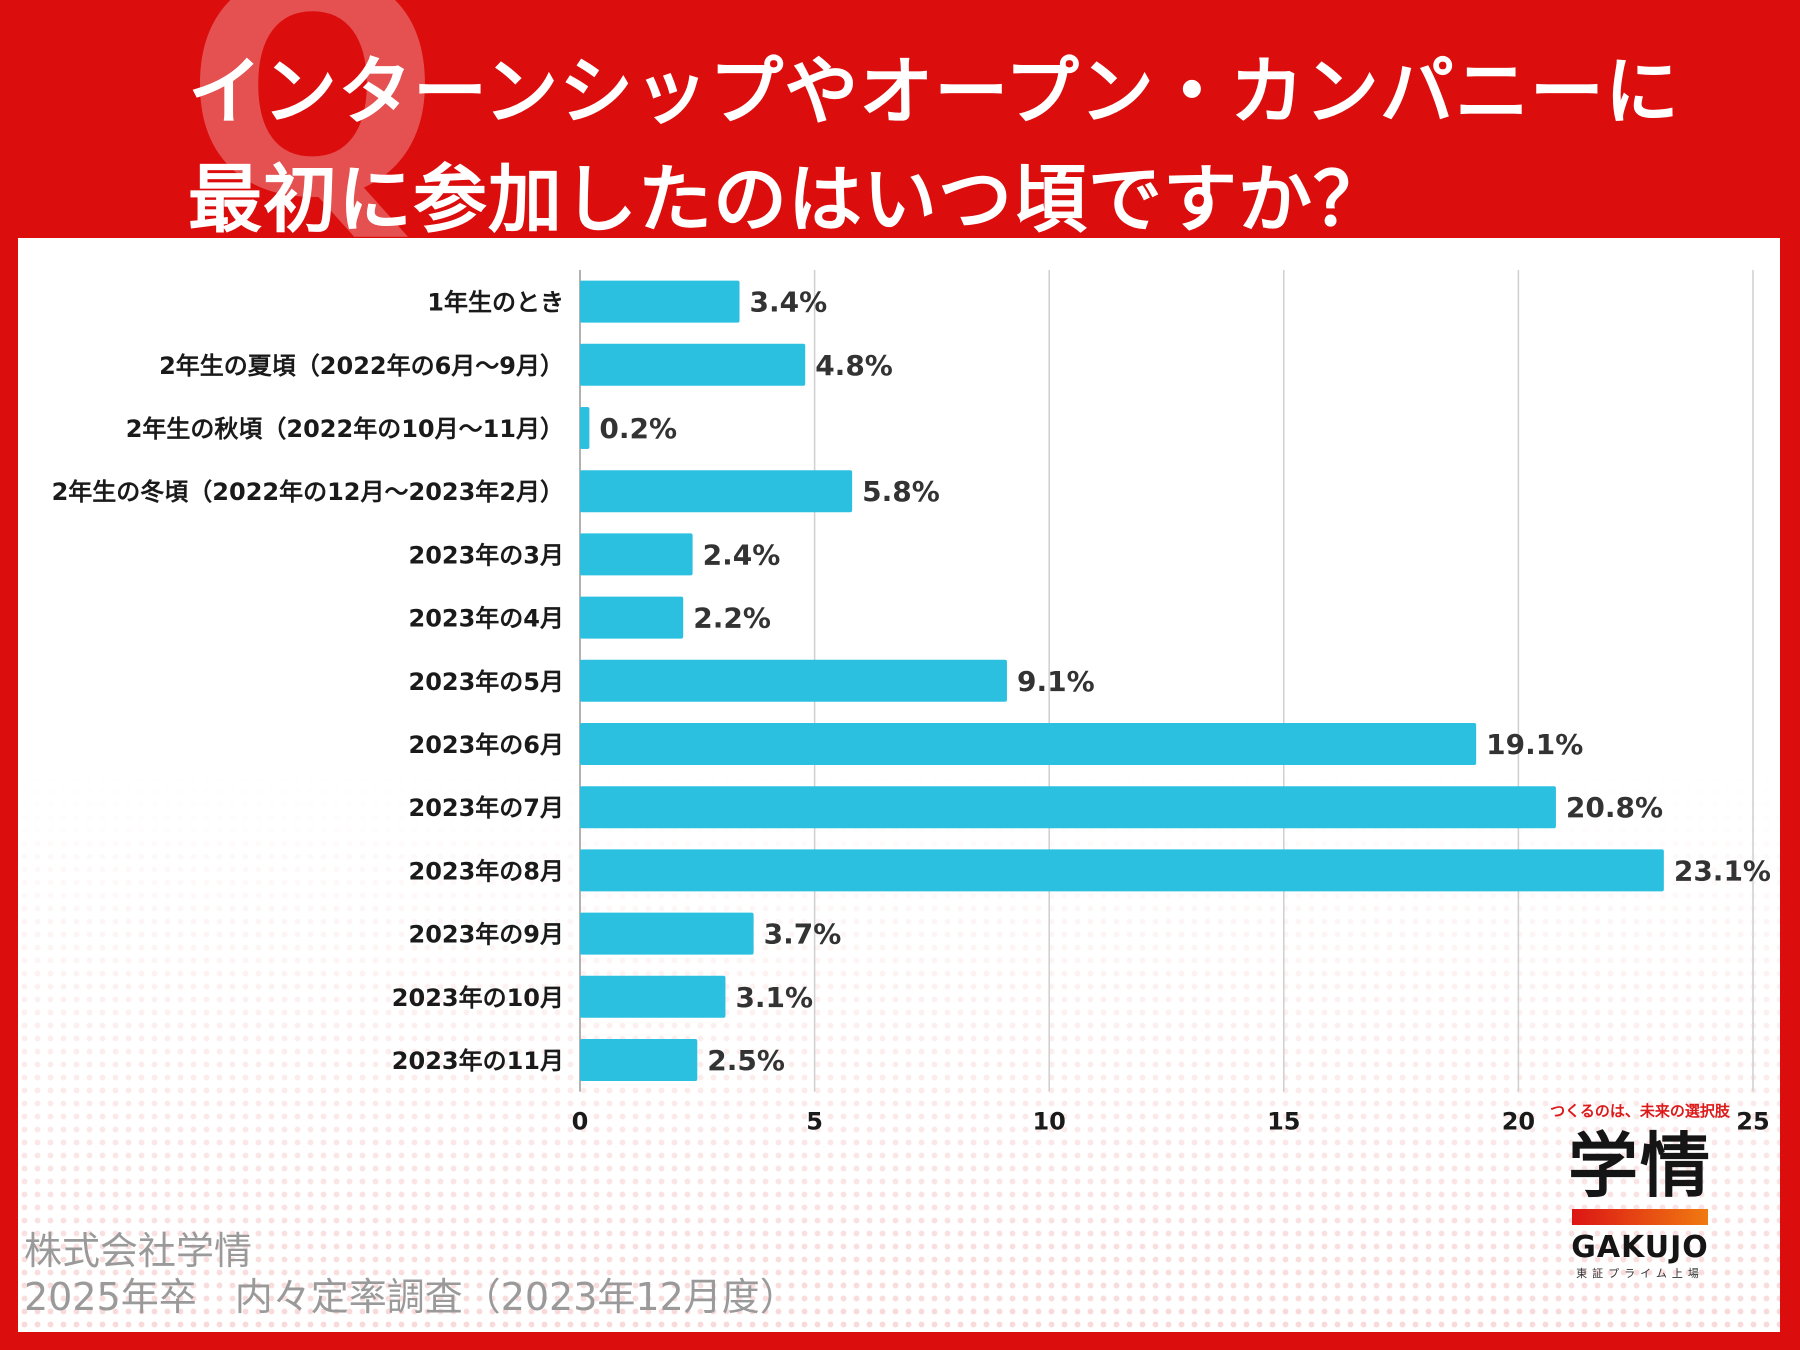  What do you see at coordinates (487, 871) in the screenshot?
I see `category-label: 2023年の8月` at bounding box center [487, 871].